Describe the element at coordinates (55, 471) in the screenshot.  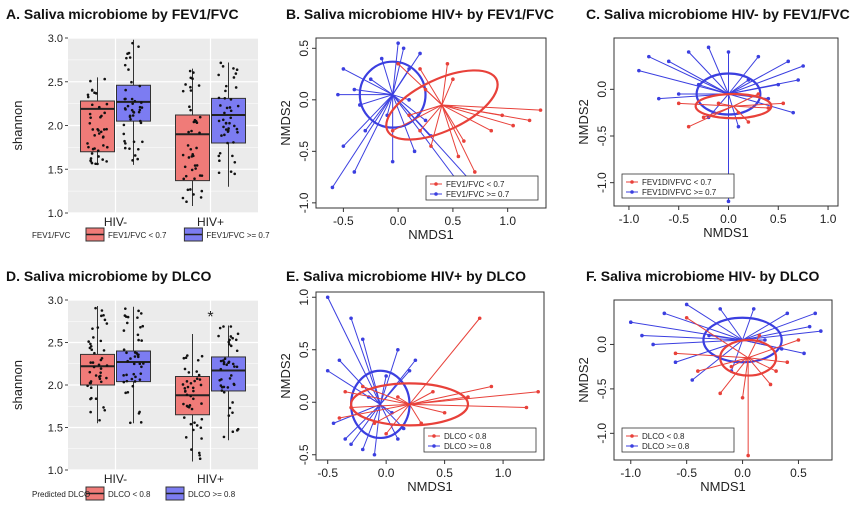
I see `y-tick-label: 1.0` at that location.